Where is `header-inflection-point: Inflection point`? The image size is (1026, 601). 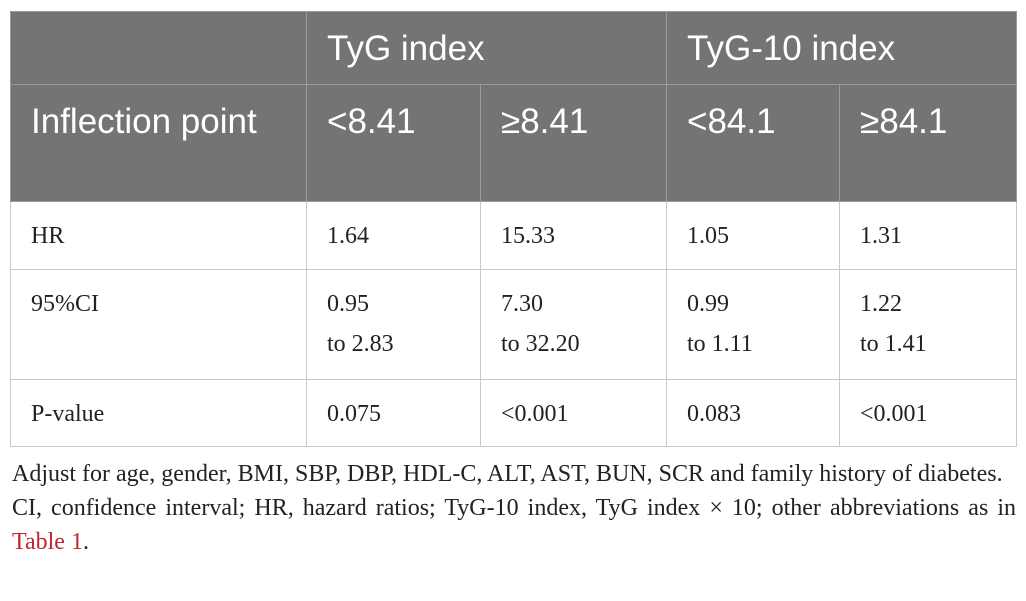
header-inflection-point: Inflection point is located at coordinates (158, 143).